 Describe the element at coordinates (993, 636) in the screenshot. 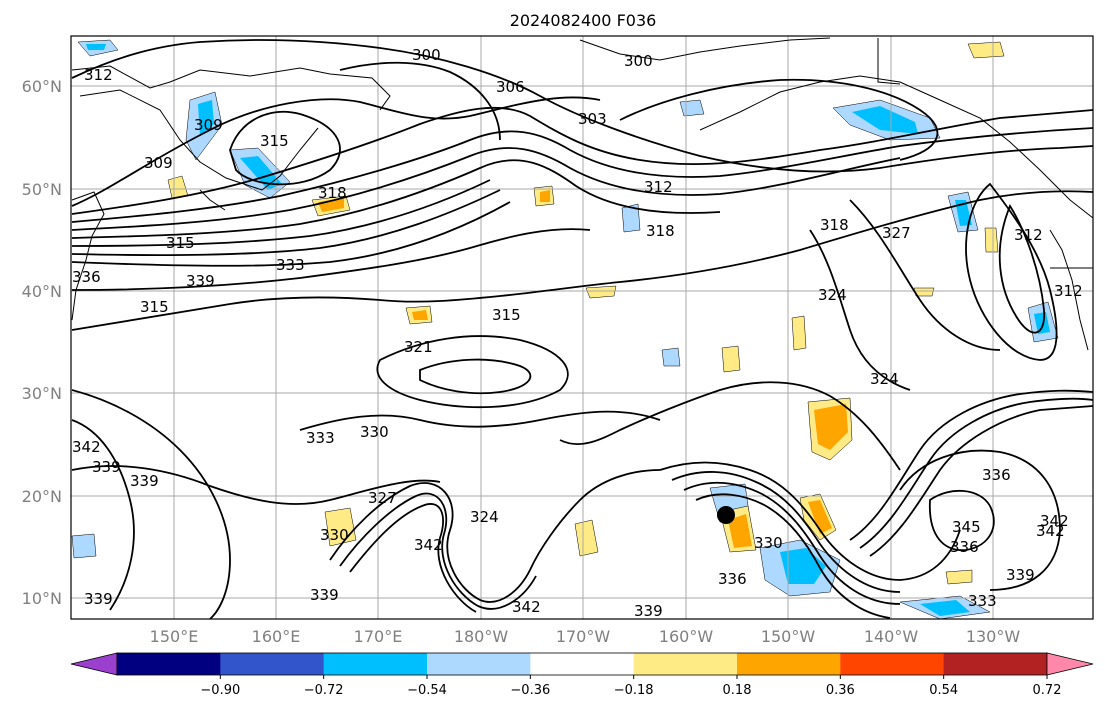

I see `lon-tick-label: 130°W` at that location.